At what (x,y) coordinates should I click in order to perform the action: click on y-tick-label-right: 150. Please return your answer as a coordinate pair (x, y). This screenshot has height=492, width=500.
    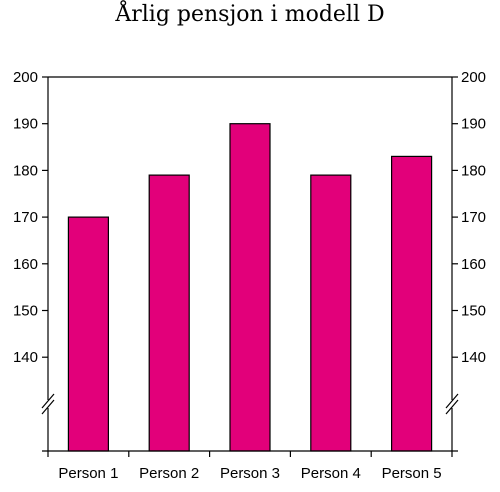
    Looking at the image, I should click on (473, 311).